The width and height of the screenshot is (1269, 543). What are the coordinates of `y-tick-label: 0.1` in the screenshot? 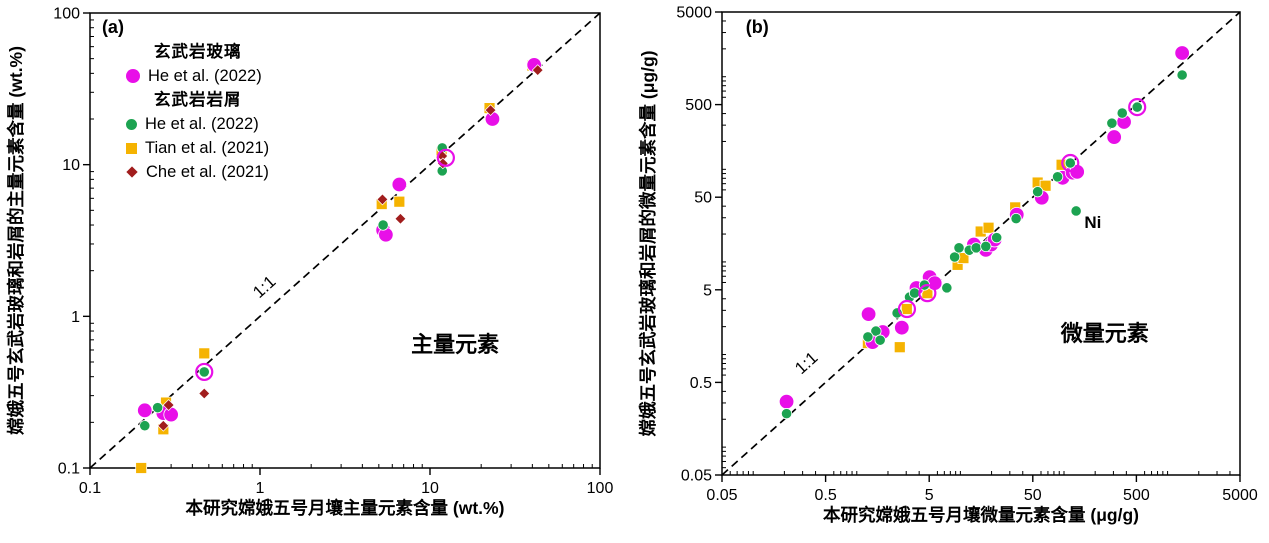 It's located at (69, 469).